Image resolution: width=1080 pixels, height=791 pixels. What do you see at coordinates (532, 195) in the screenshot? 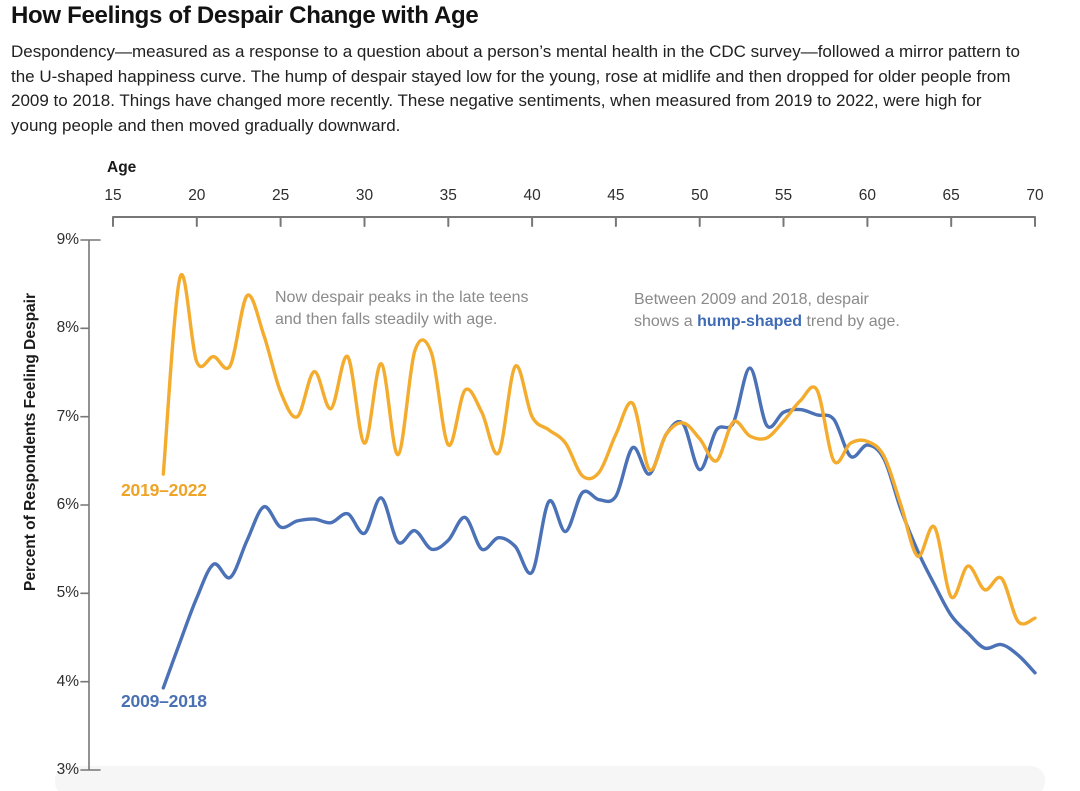
I see `x-tick-label: 40` at bounding box center [532, 195].